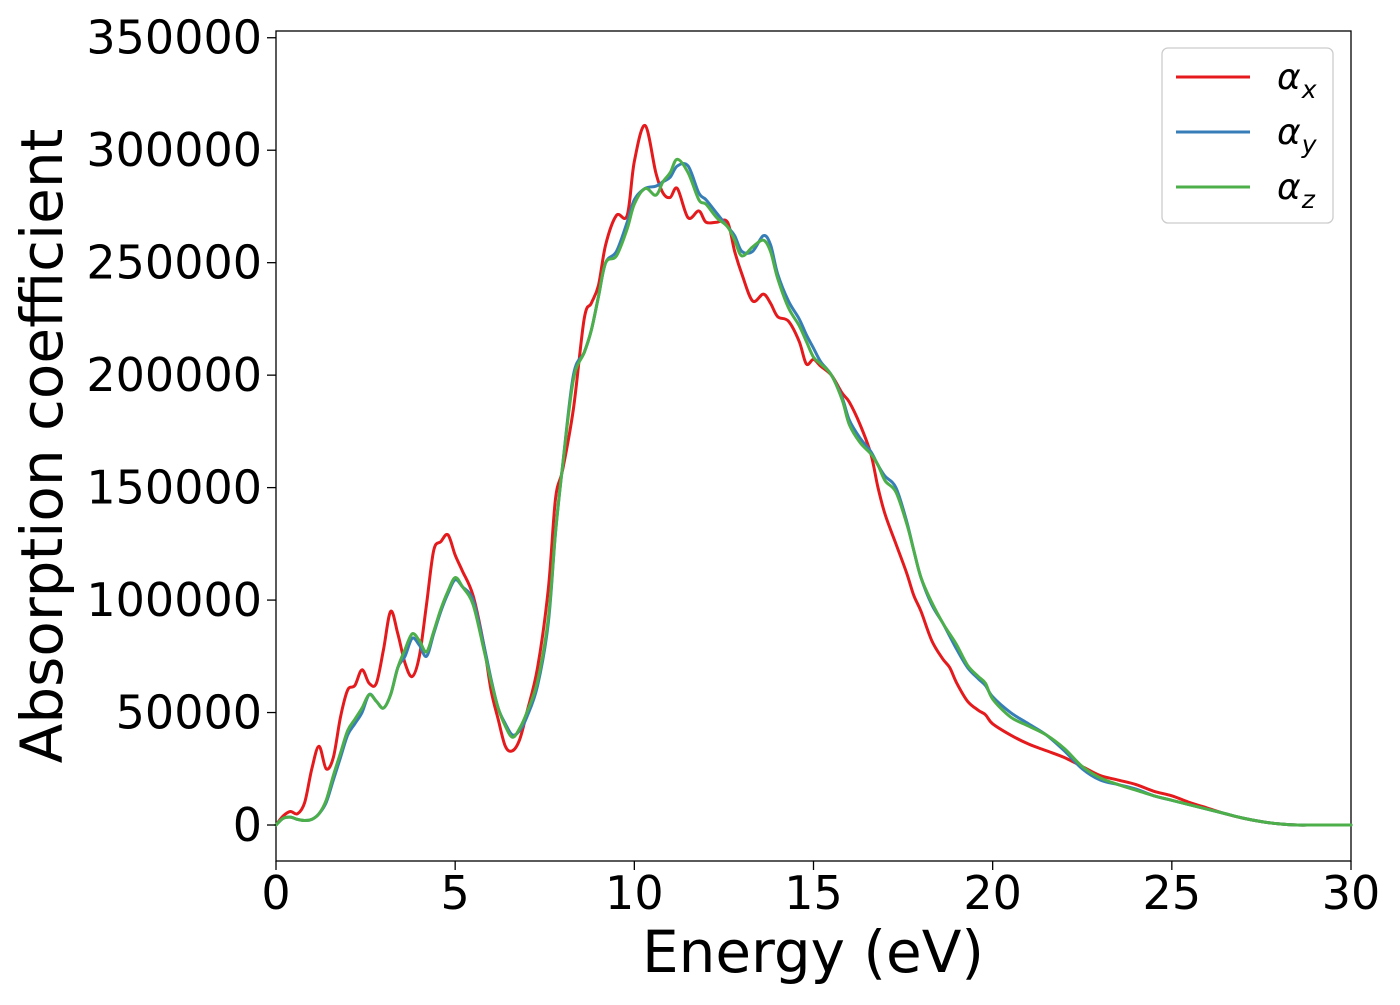  Describe the element at coordinates (174, 150) in the screenshot. I see `y-tick-label: 300000` at that location.